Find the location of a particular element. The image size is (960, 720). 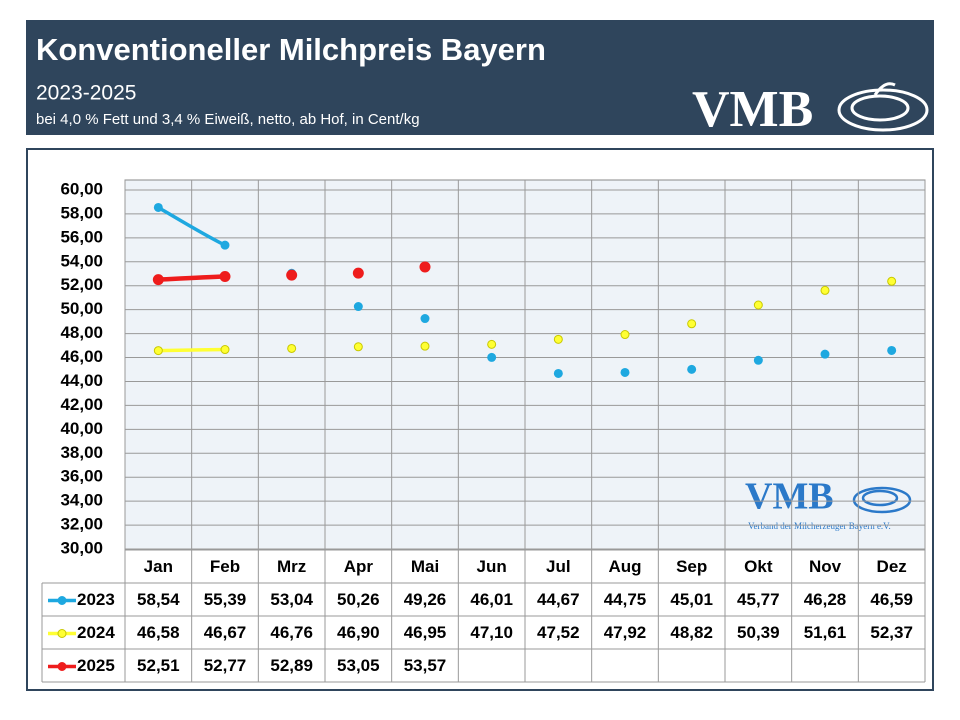

y-tick-label: 44,00 is located at coordinates (81, 380).